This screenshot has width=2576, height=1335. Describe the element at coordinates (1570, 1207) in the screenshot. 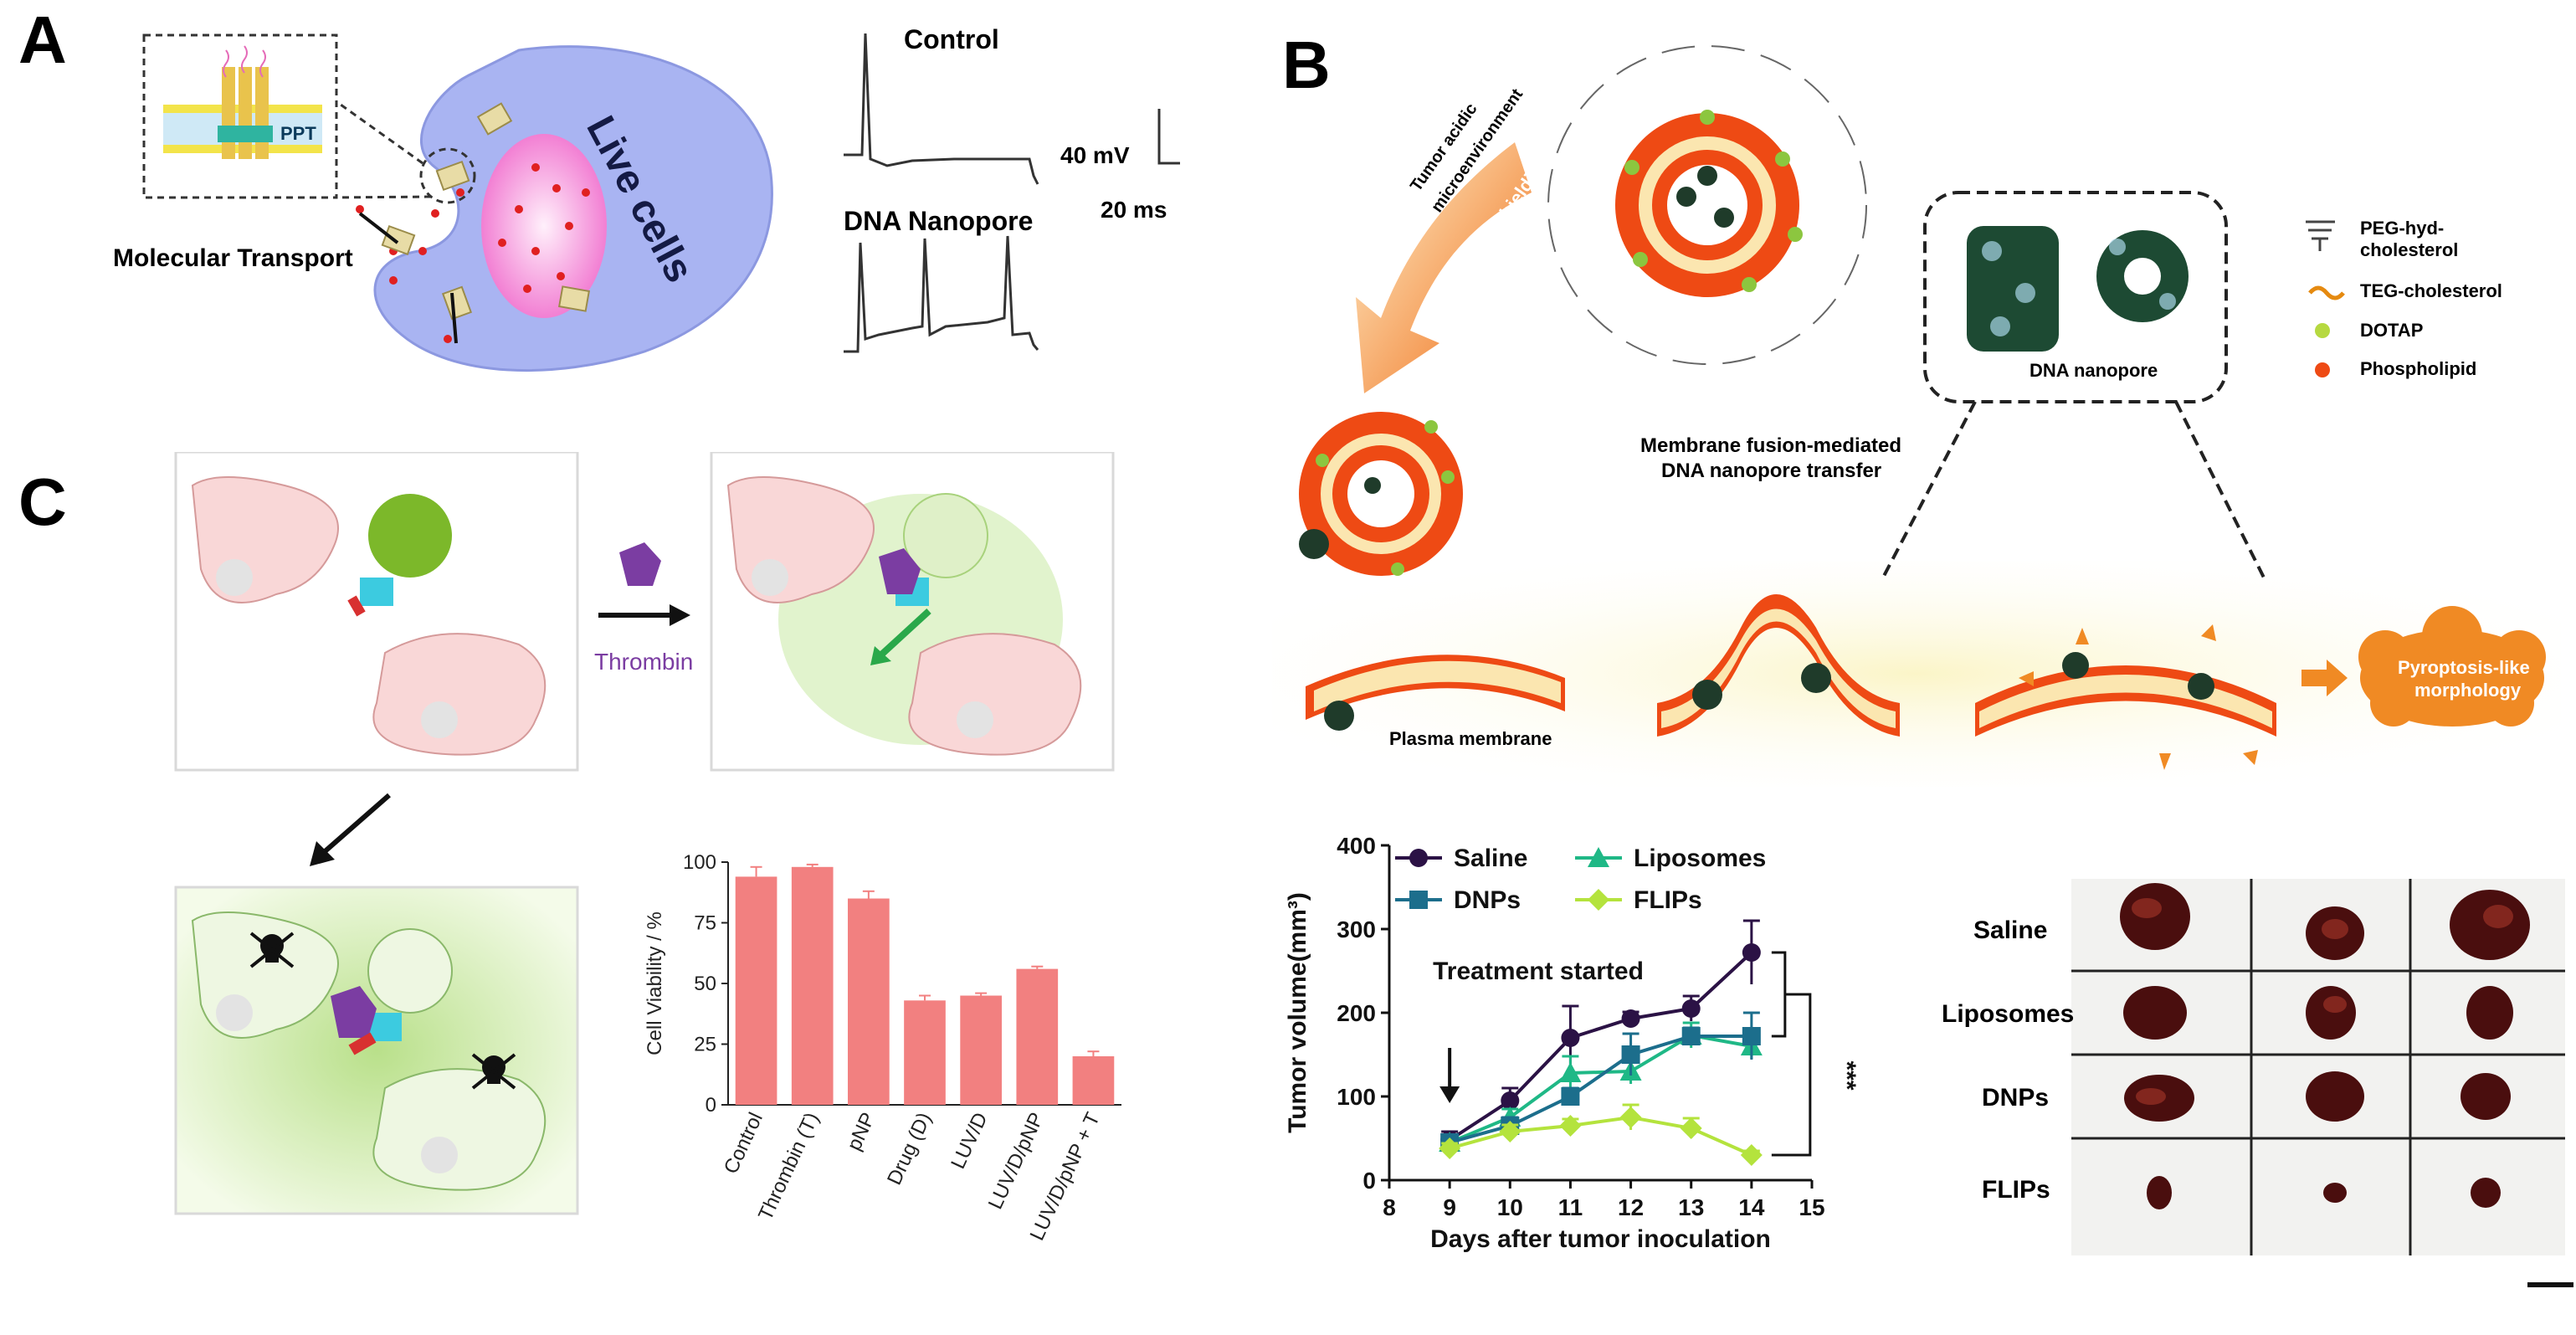

I see `x-tick-label: 11` at that location.